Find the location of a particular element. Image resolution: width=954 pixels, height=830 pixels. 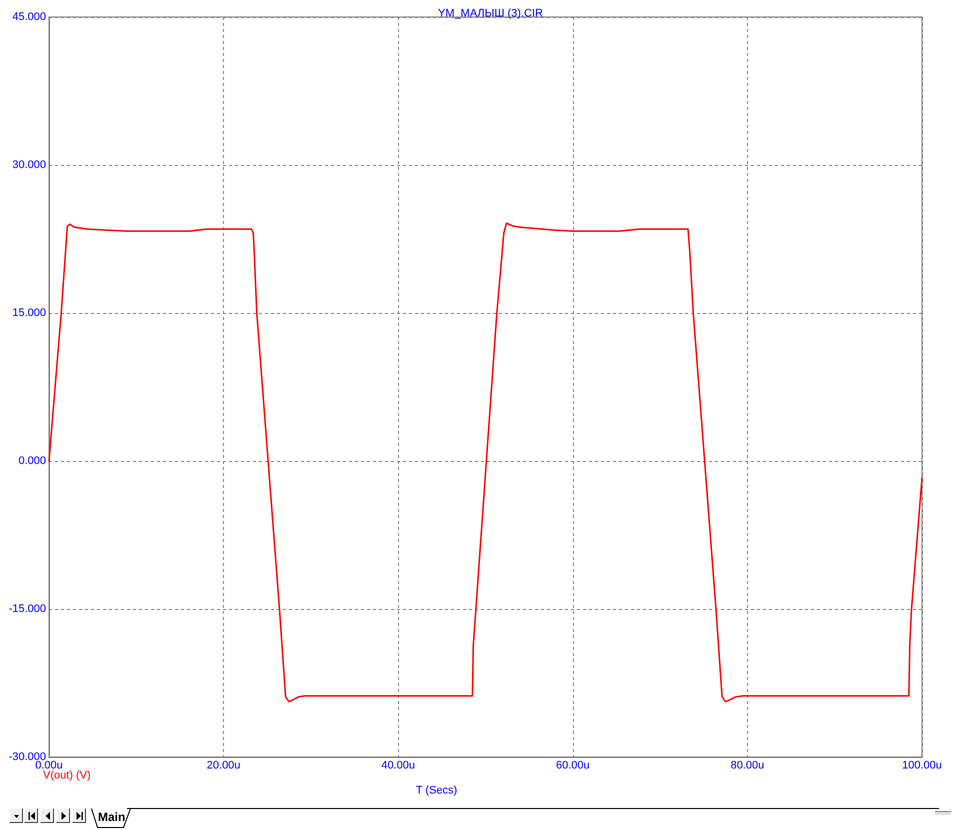

x-tick-label: 0.00u is located at coordinates (49, 766).